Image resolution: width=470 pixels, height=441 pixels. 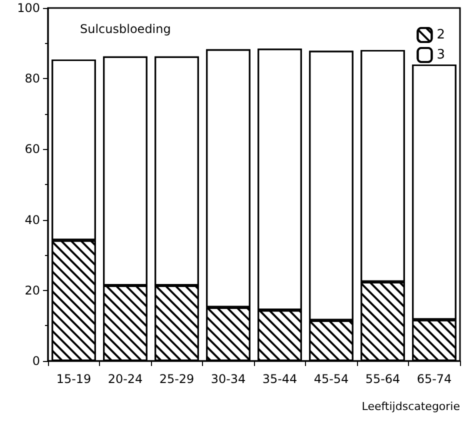 I want to click on x-tick-label: 45-54, so click(x=331, y=379).